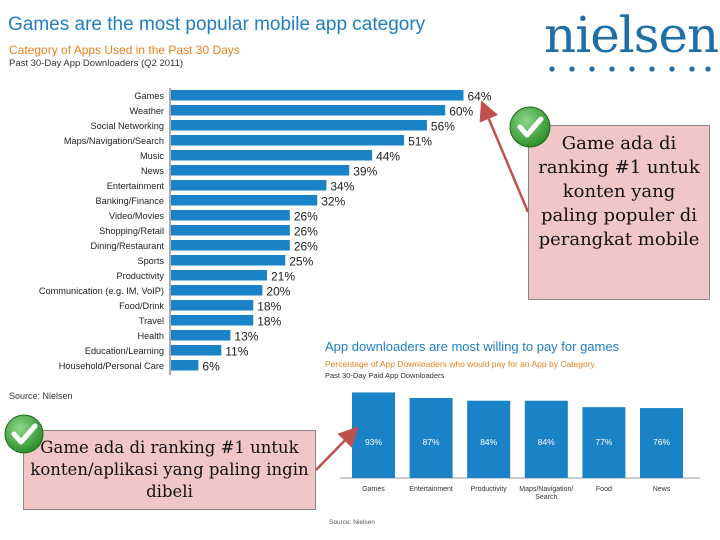 This screenshot has height=540, width=720. I want to click on chart1-value-label: 6%, so click(211, 367).